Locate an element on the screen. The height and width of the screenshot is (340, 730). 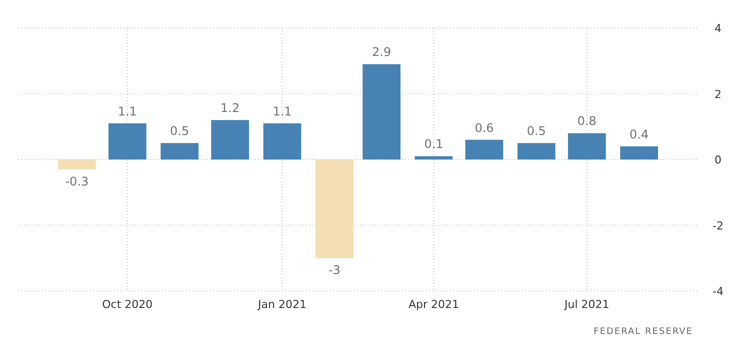
y-tick-label: -4 is located at coordinates (718, 291).